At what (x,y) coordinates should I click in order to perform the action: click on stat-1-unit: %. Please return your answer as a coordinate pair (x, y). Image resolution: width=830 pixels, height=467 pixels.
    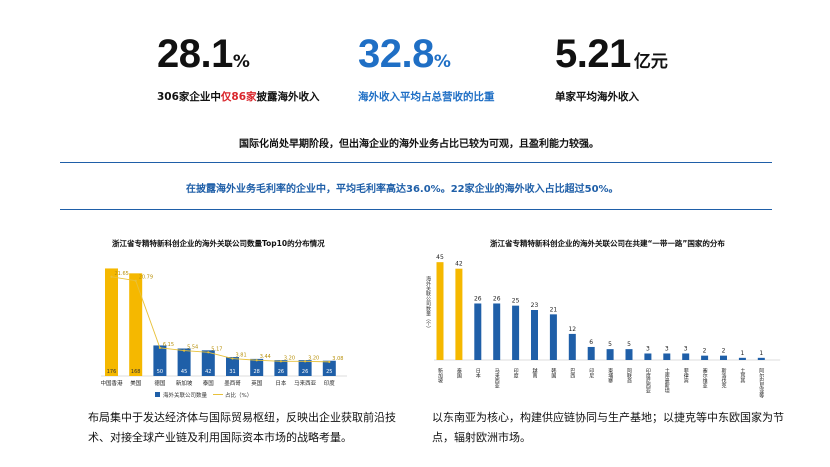
    Looking at the image, I should click on (241, 62).